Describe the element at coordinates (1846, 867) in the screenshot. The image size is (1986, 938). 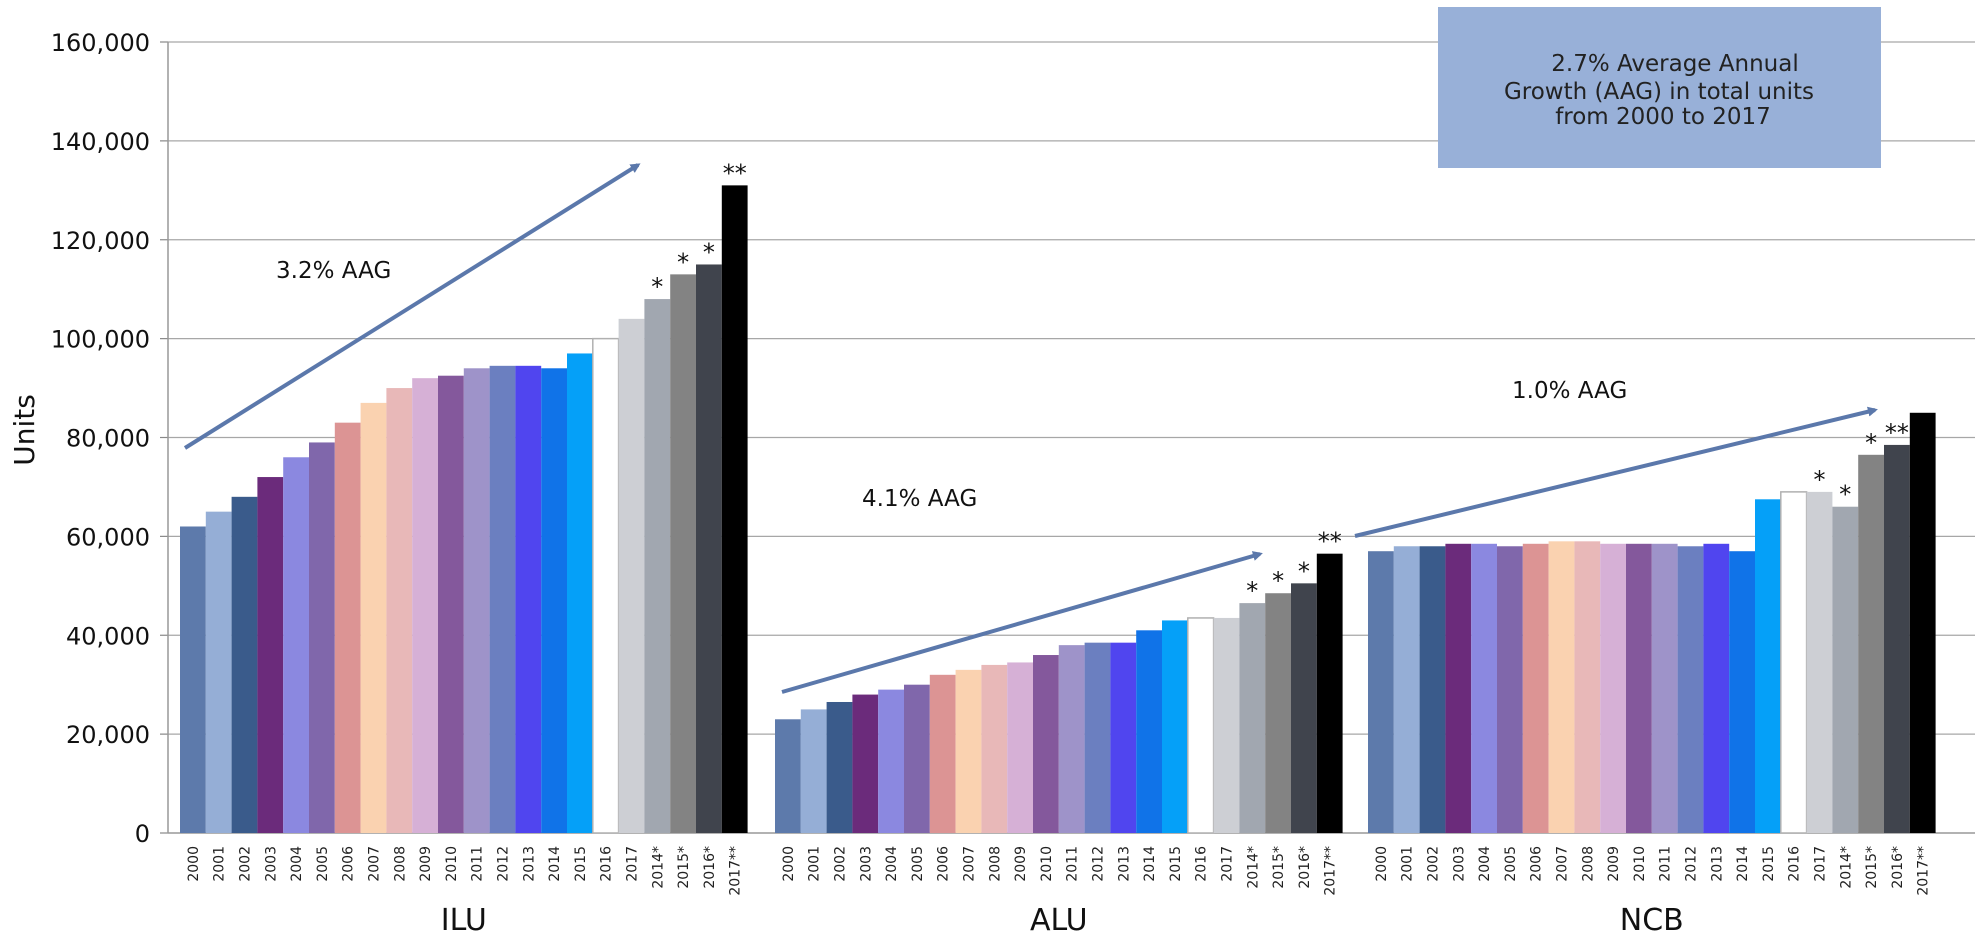
I see `category-label: 2014*` at that location.